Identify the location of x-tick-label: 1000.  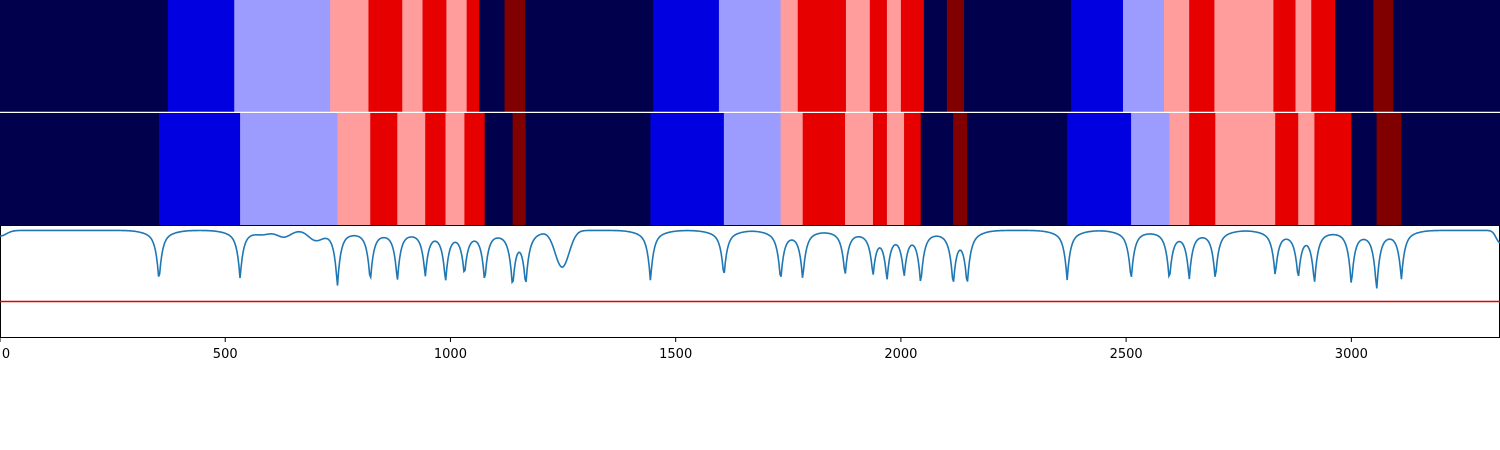
(450, 354).